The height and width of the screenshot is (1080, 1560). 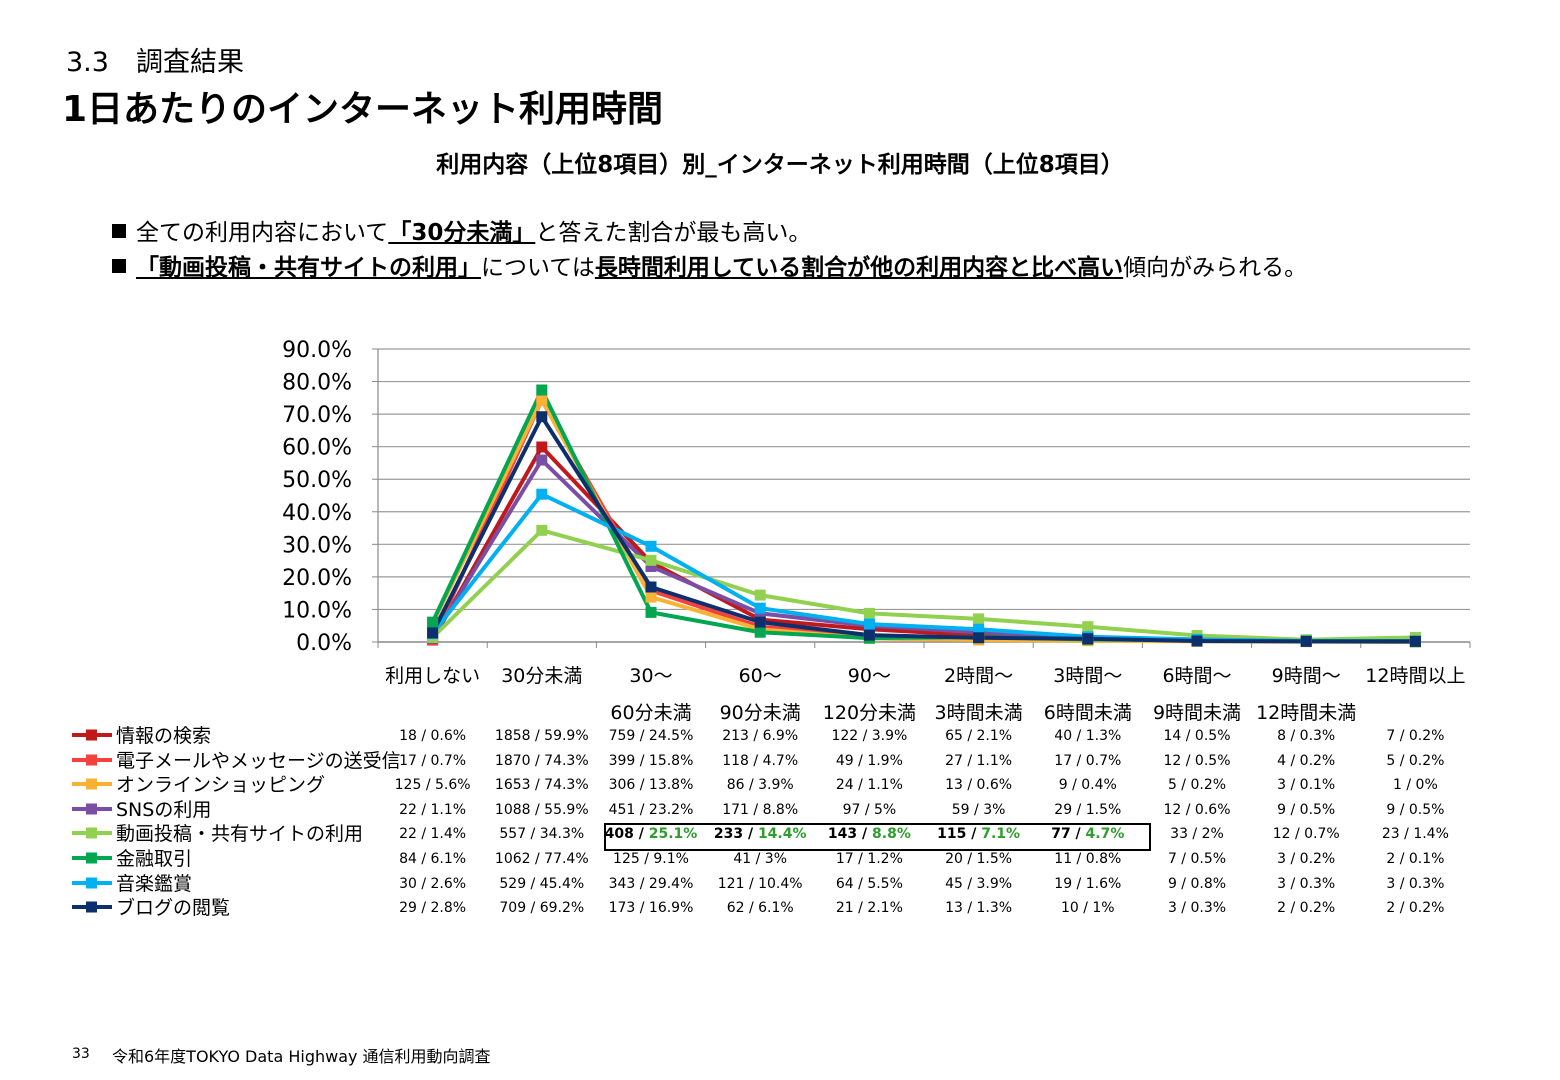 I want to click on table-cell: 17 / 0.7%, so click(x=433, y=760).